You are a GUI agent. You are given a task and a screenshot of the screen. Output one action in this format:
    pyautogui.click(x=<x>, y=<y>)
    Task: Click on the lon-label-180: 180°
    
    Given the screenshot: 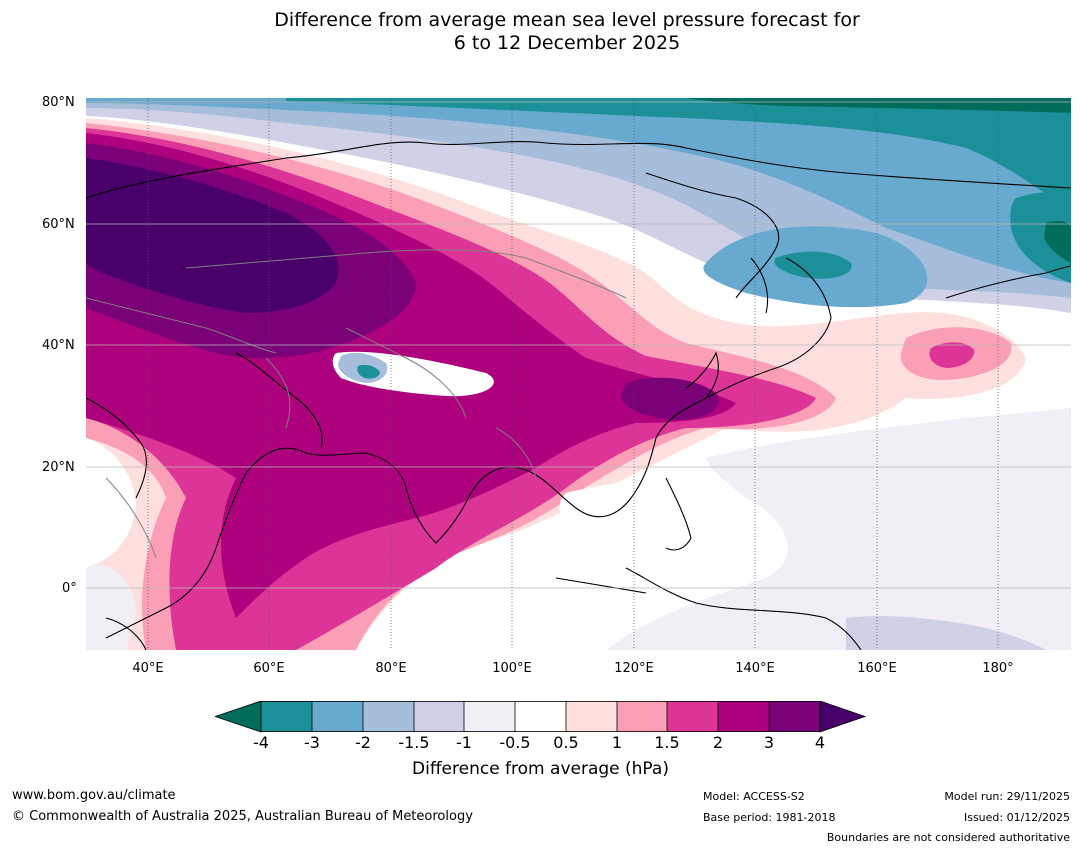 What is the action you would take?
    pyautogui.click(x=998, y=668)
    